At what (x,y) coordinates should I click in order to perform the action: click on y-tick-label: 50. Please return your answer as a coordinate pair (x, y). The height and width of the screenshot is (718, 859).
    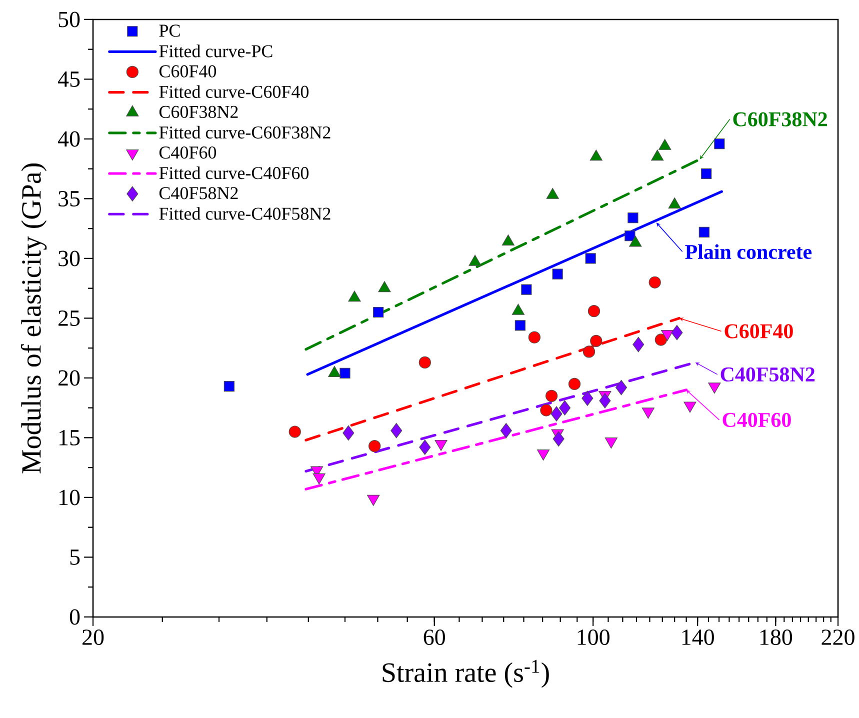
    Looking at the image, I should click on (69, 20).